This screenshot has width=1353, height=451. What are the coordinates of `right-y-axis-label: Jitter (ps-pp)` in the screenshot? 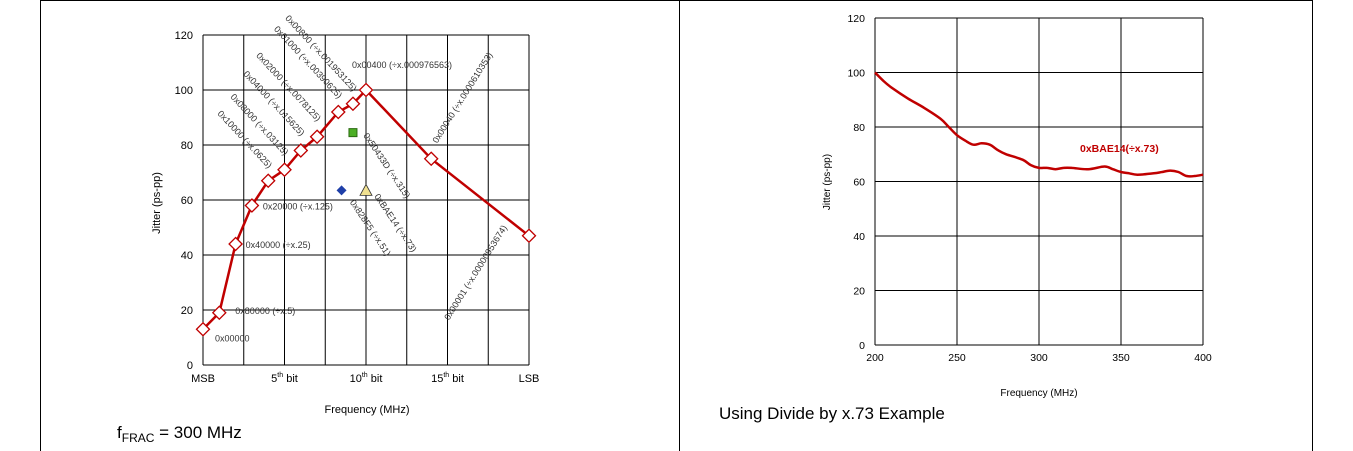 It's located at (827, 182).